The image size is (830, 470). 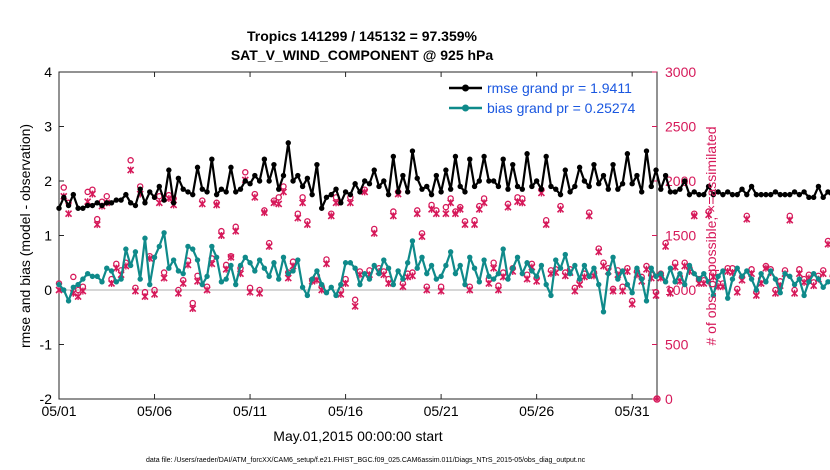 I want to click on y2-tick-label: 1500, so click(x=680, y=236).